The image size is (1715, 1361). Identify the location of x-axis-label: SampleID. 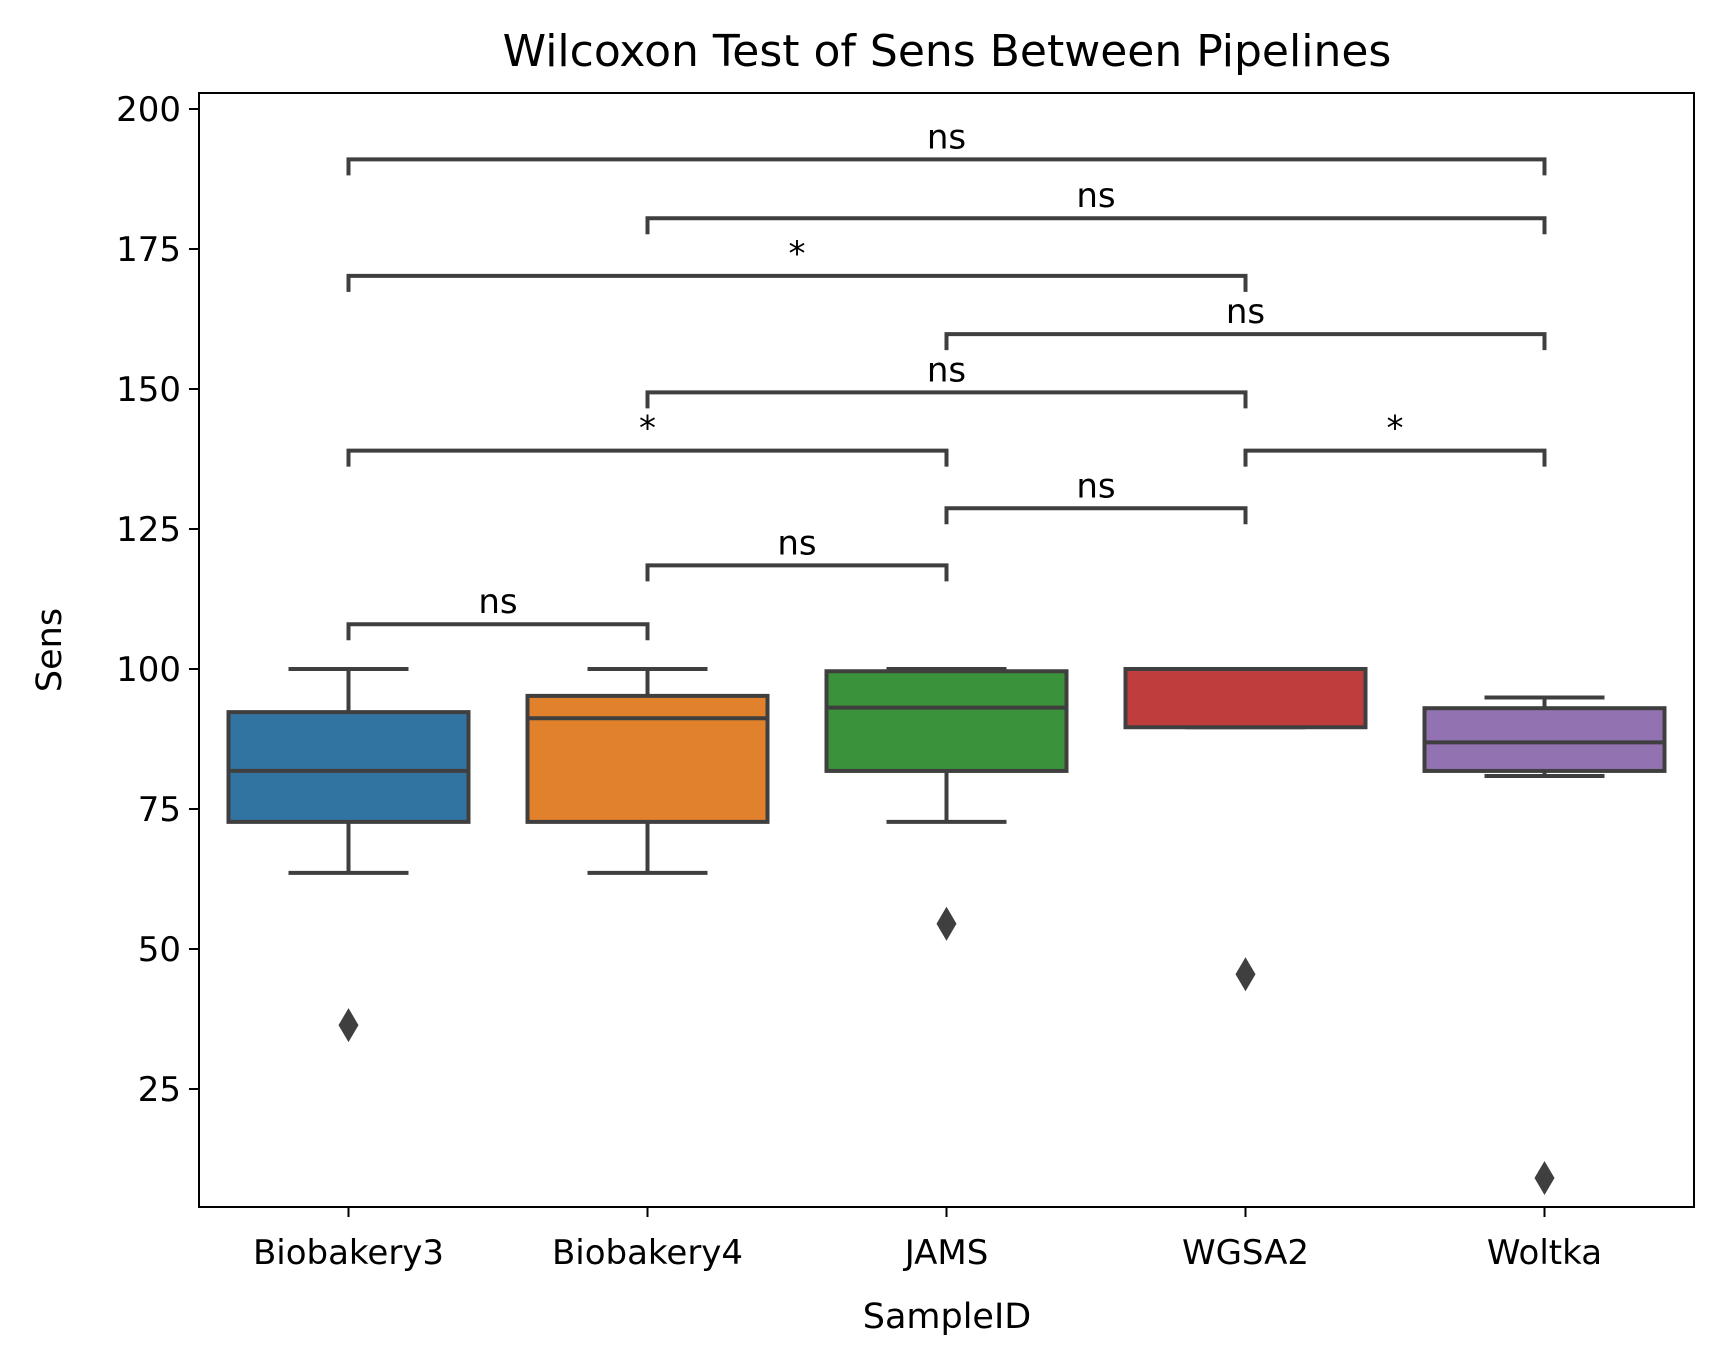
(947, 1317).